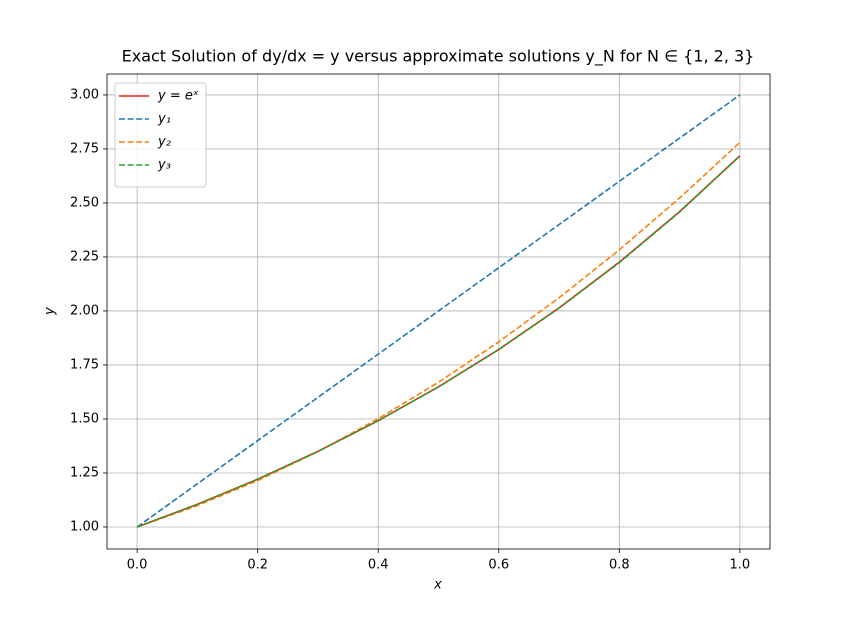  Describe the element at coordinates (50, 311) in the screenshot. I see `y-axis-label: y` at that location.